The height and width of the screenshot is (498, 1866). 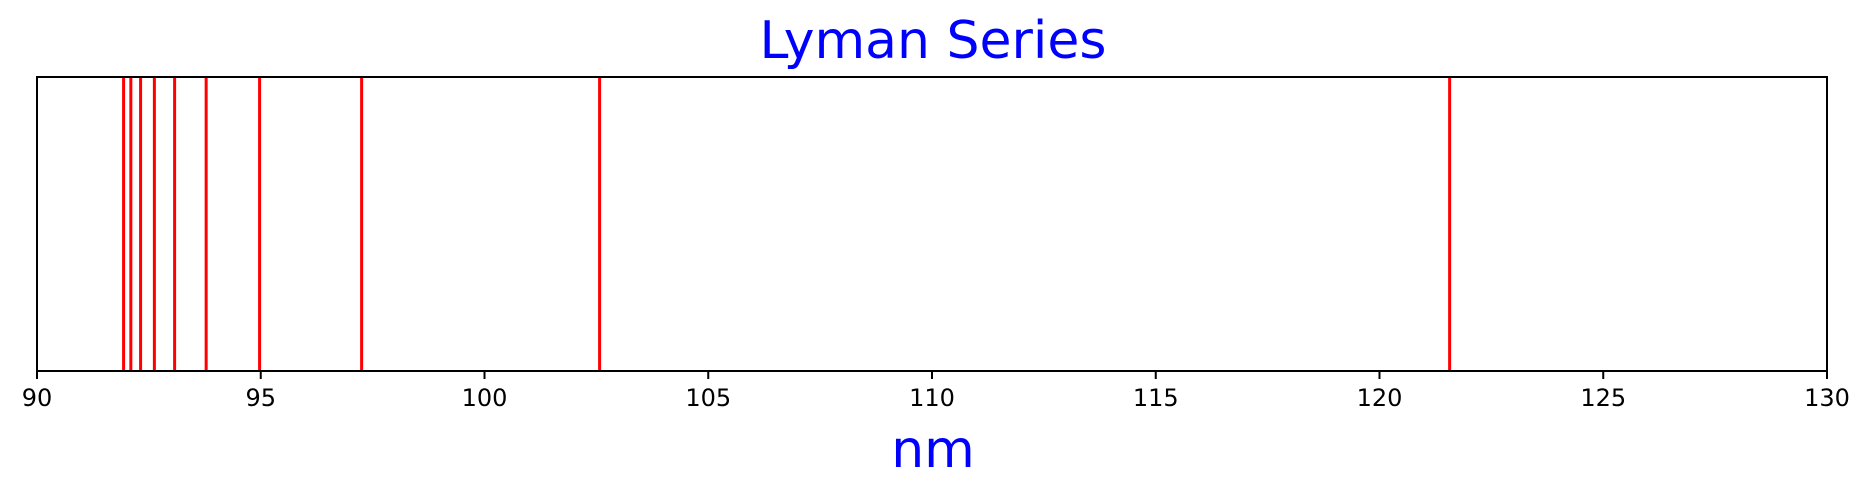 I want to click on x-tick-label: 120, so click(x=1380, y=398).